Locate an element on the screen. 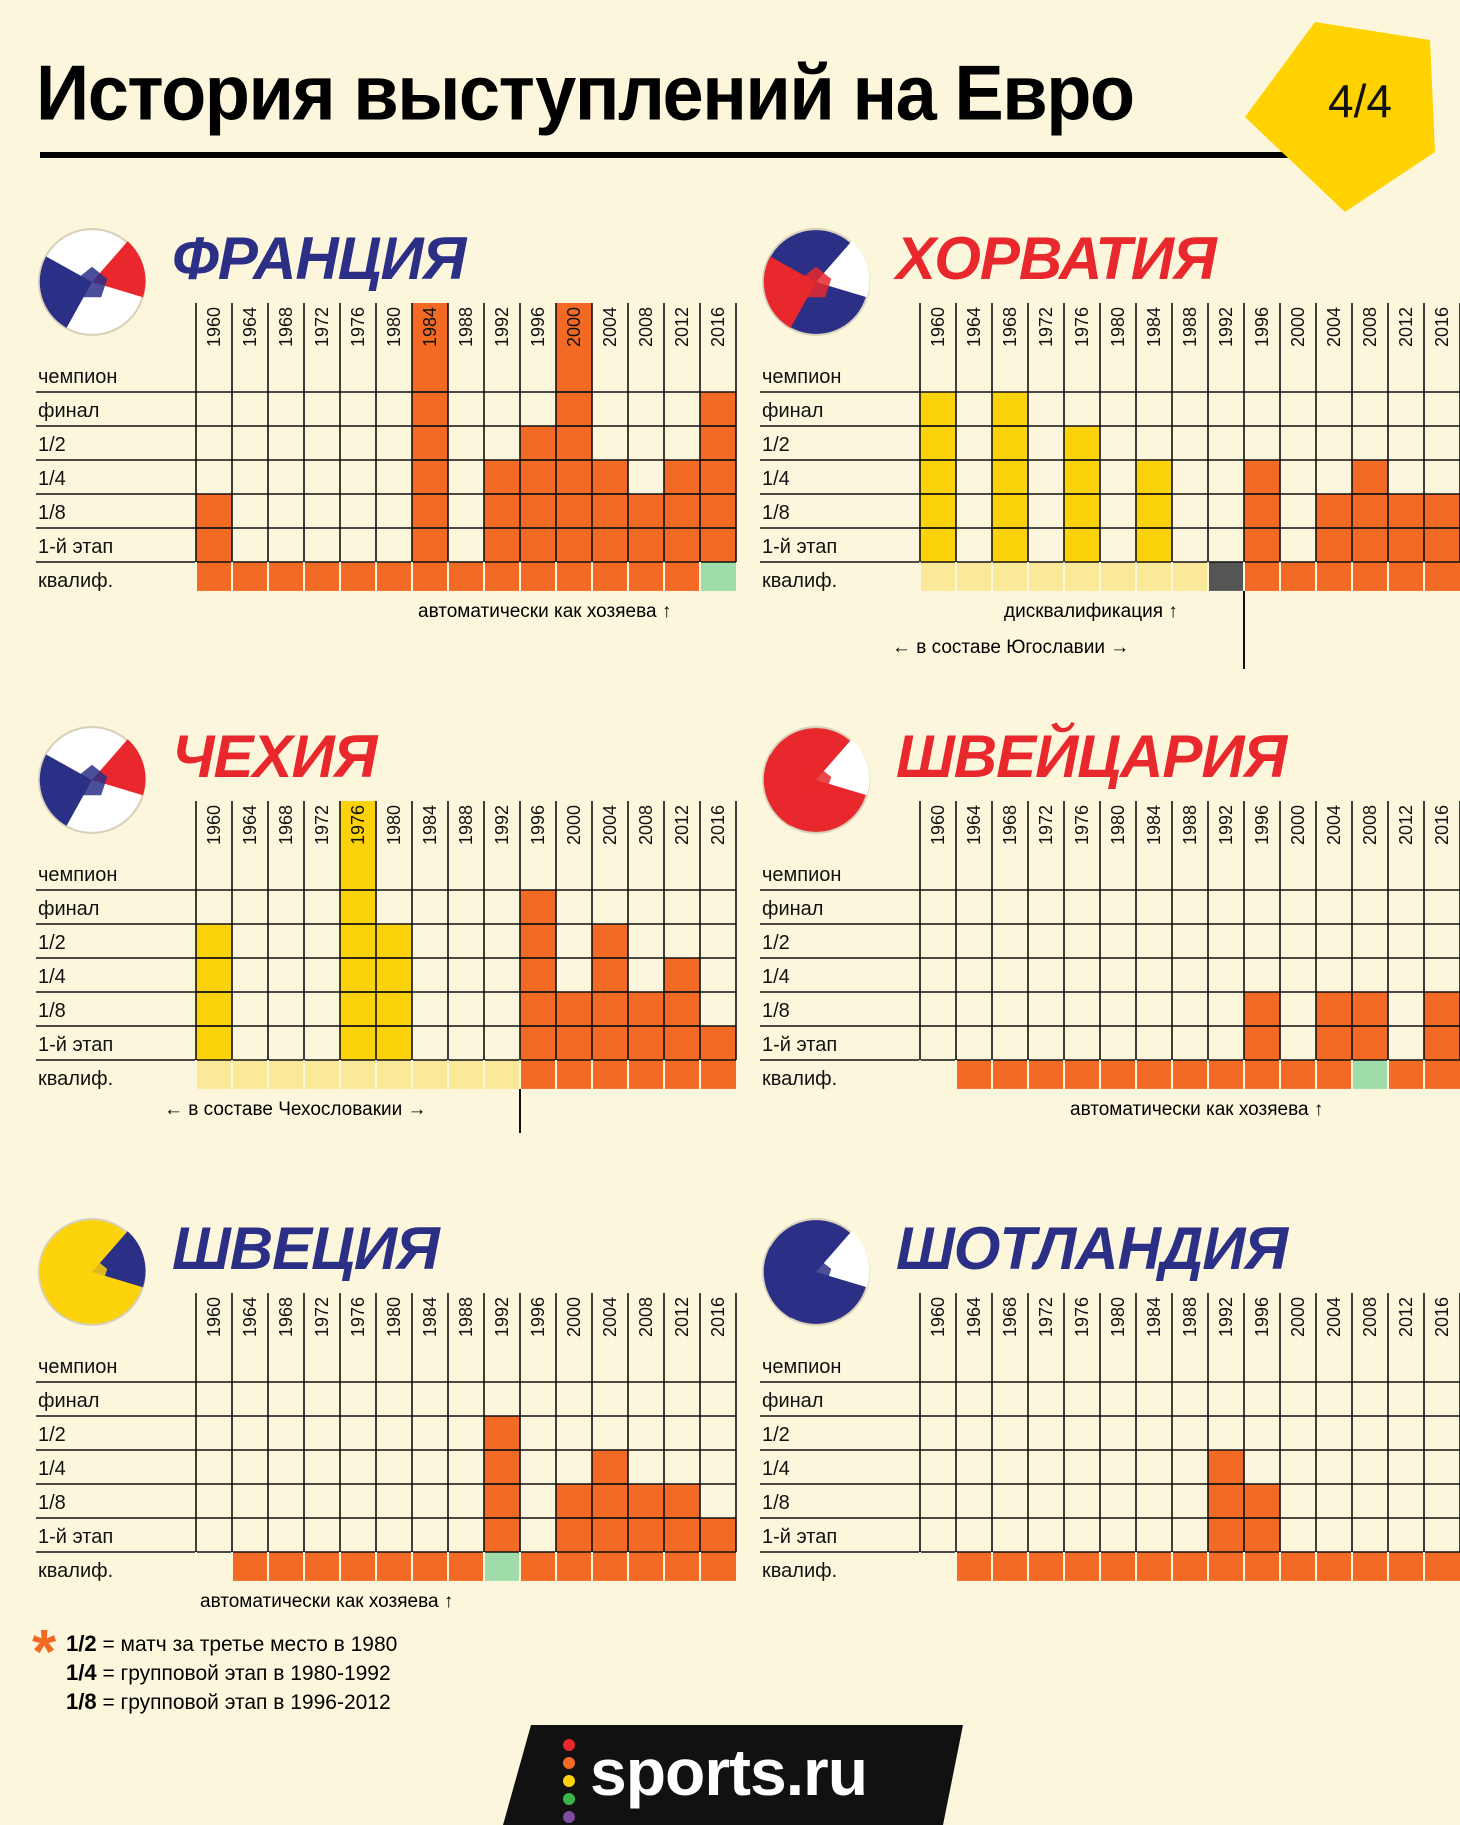 This screenshot has width=1460, height=1825. year-label: 2004 is located at coordinates (1334, 825).